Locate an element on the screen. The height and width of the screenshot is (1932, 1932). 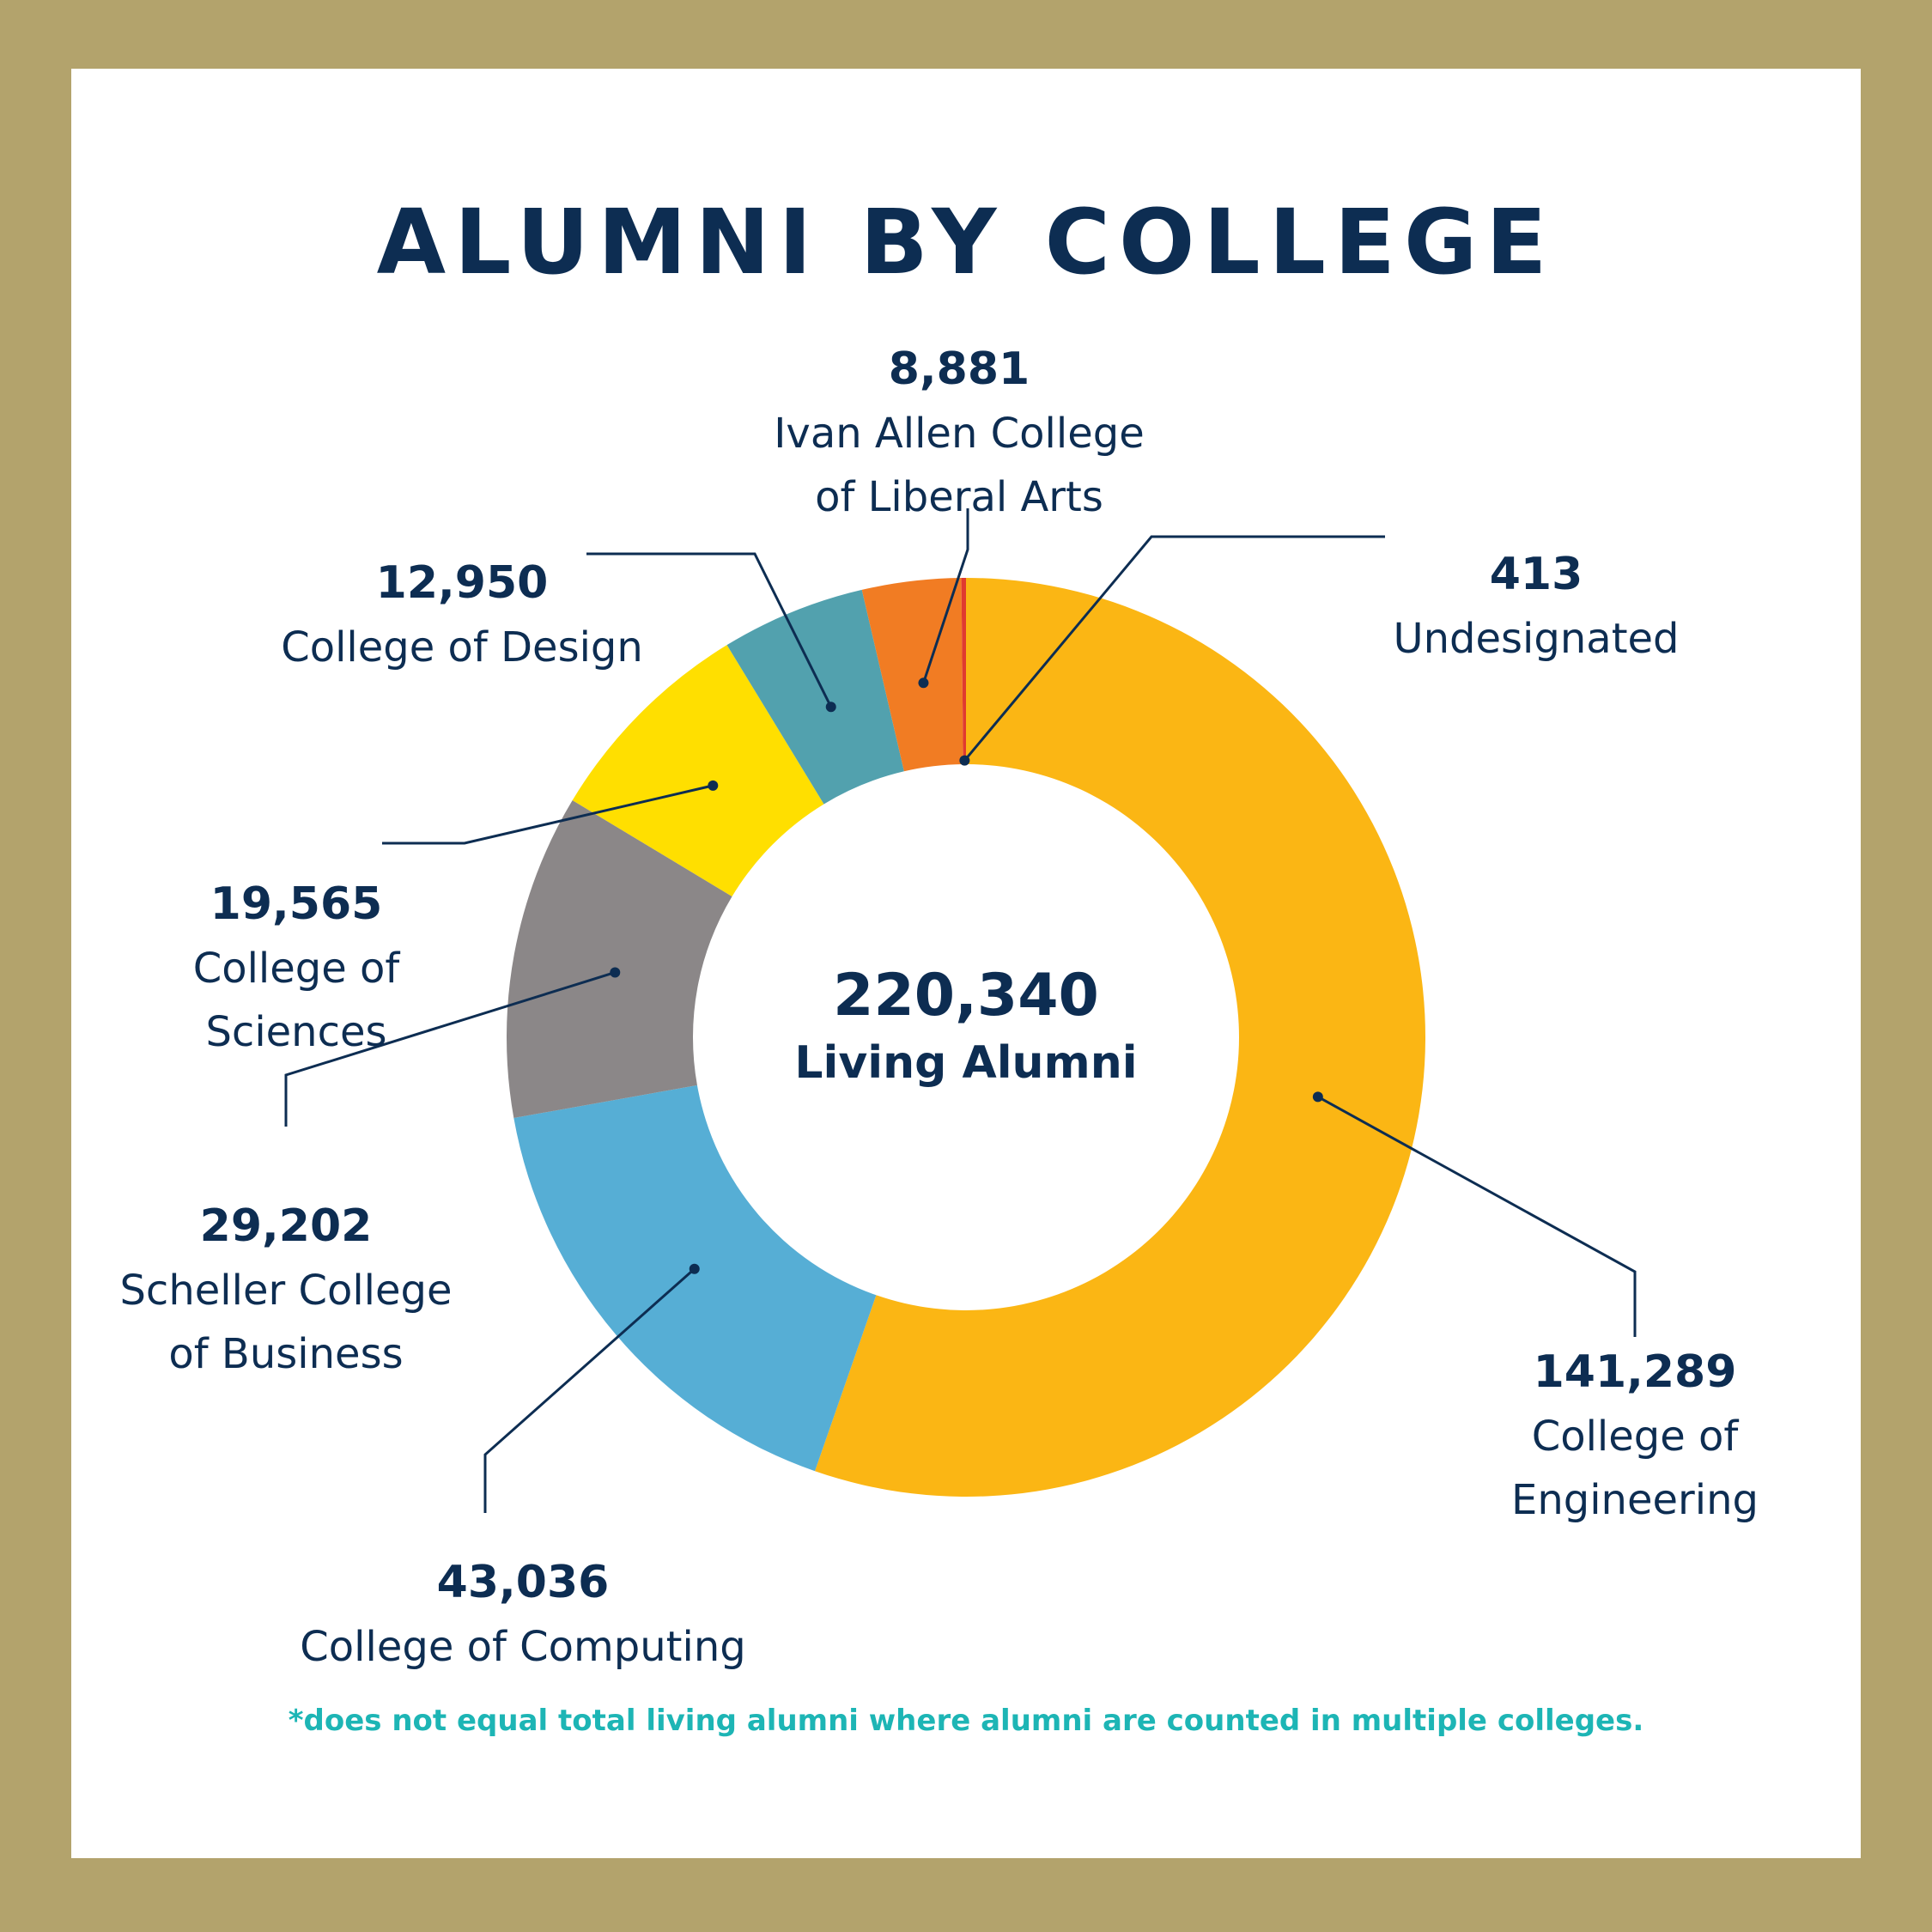
slice-label-5: 8,881 Ivan Allen College of Liberal Arts is located at coordinates (959, 432).